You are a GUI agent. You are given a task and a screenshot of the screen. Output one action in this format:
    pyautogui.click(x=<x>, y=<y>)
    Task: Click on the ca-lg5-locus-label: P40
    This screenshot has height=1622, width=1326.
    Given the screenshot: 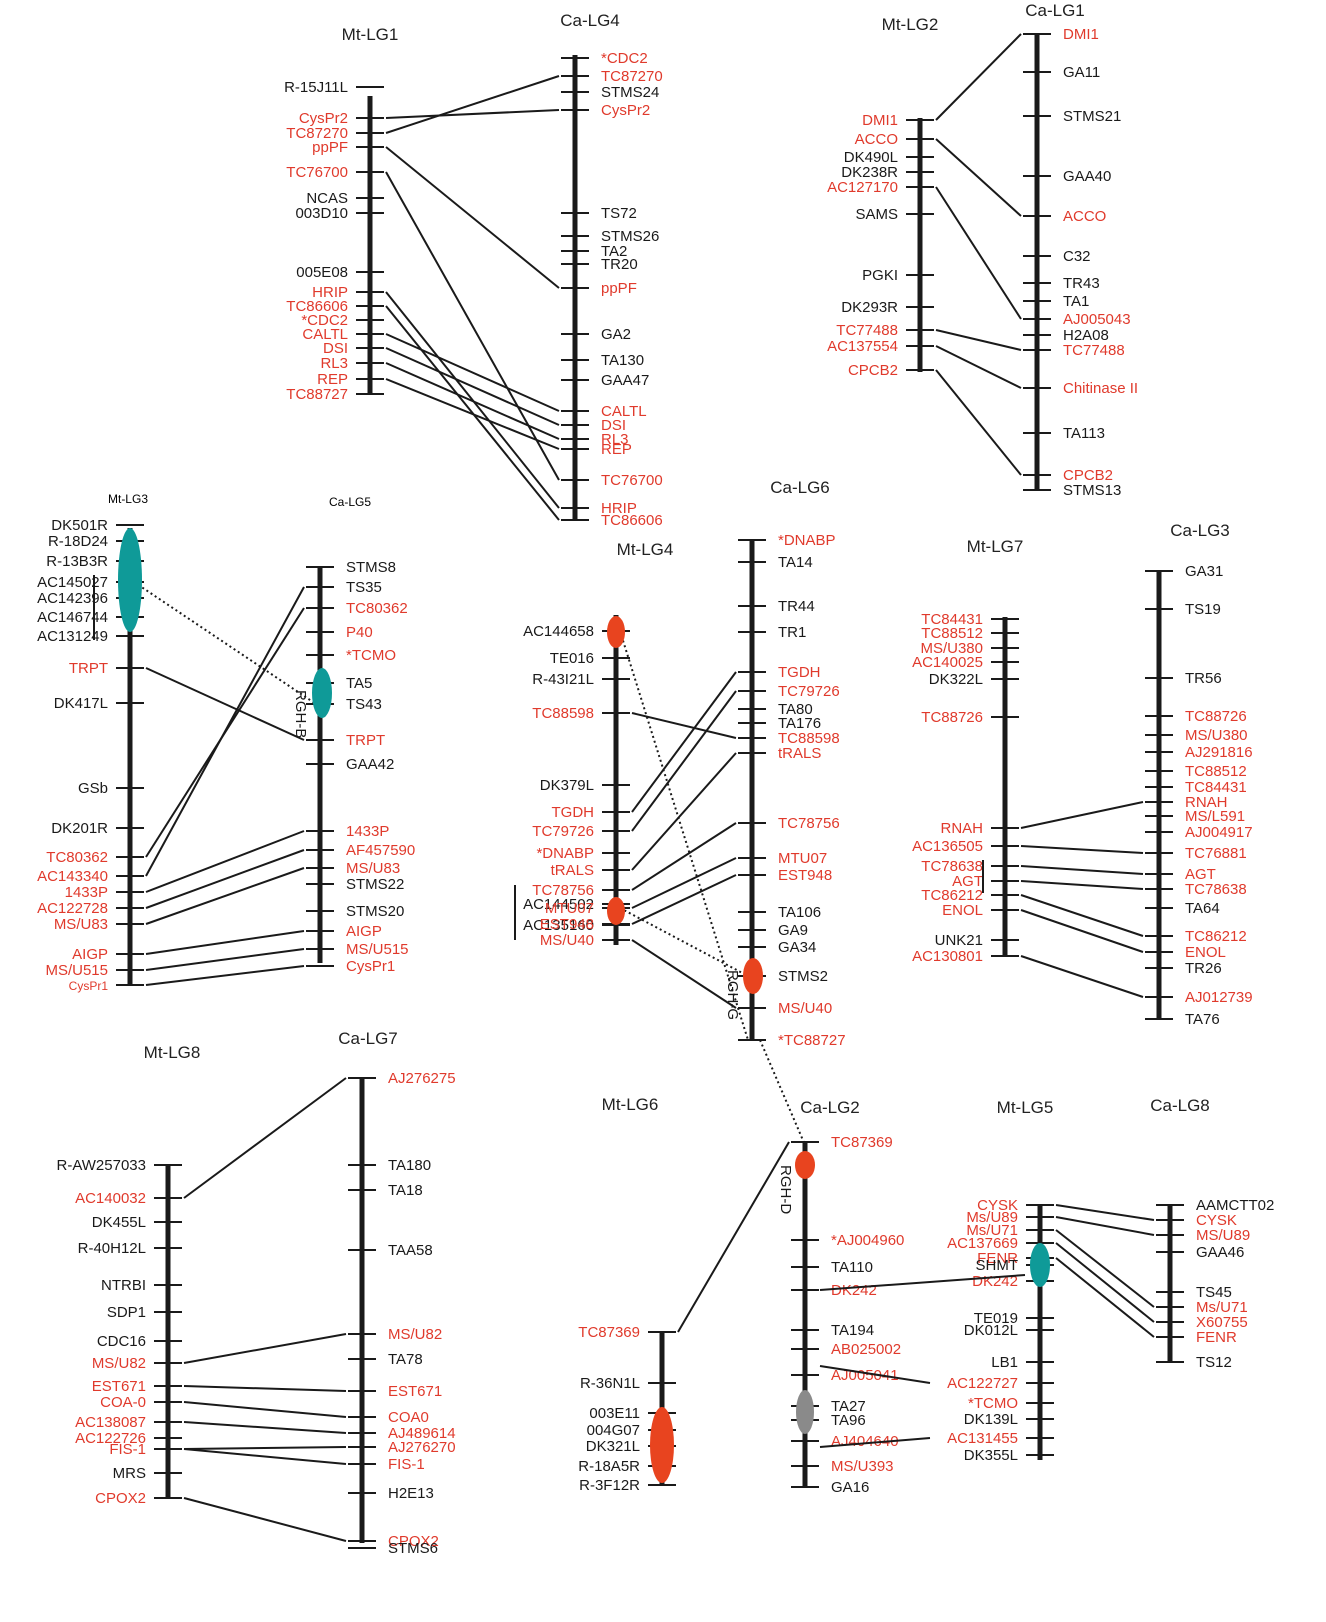 What is the action you would take?
    pyautogui.click(x=359, y=632)
    